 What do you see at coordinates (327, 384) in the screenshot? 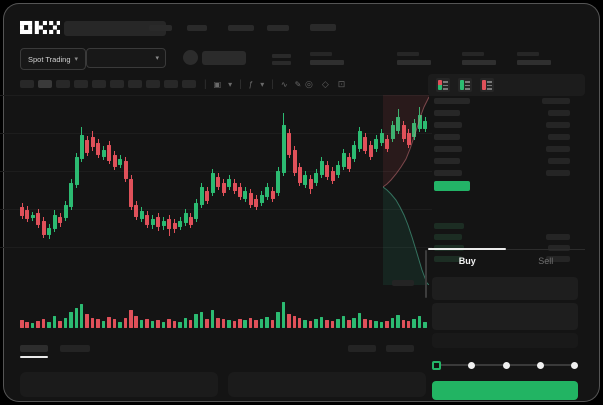
I see `bottom-panel` at bounding box center [327, 384].